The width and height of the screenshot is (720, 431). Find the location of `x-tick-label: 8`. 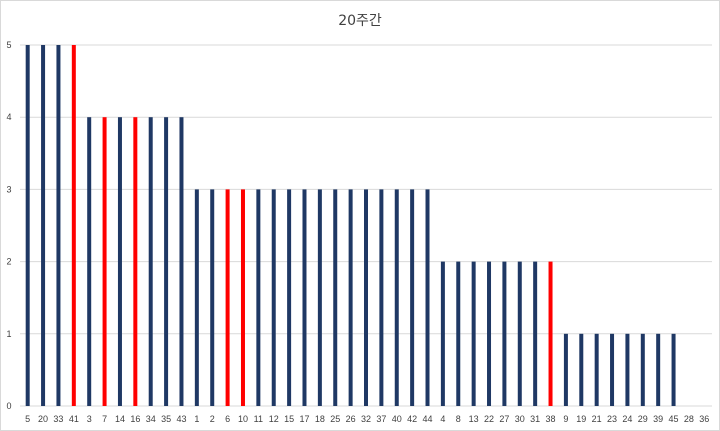

x-tick-label: 8 is located at coordinates (458, 419).